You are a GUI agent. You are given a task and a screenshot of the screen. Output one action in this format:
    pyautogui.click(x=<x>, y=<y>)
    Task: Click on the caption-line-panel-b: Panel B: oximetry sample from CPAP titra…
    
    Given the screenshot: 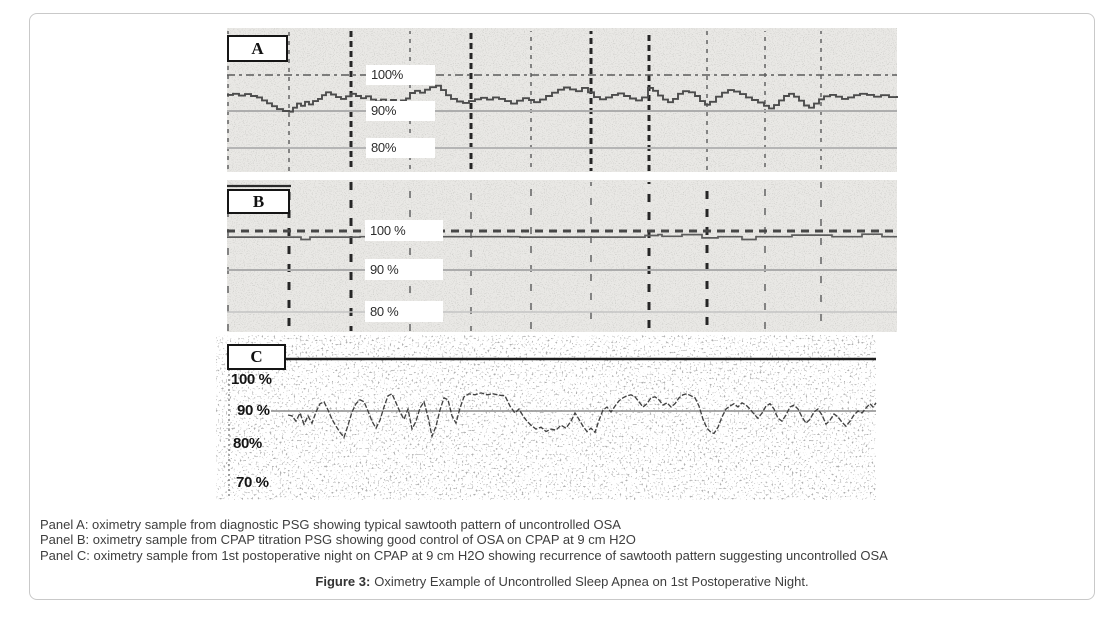 What is the action you would take?
    pyautogui.click(x=338, y=540)
    